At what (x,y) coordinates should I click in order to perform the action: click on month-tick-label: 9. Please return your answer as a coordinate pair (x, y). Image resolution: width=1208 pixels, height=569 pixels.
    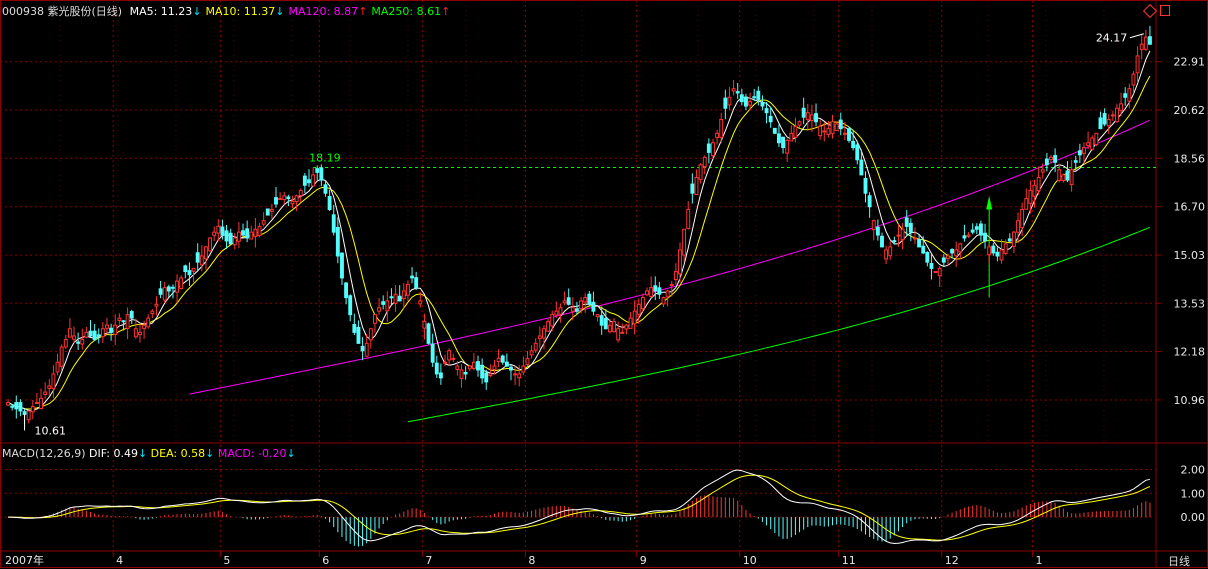
    Looking at the image, I should click on (643, 560).